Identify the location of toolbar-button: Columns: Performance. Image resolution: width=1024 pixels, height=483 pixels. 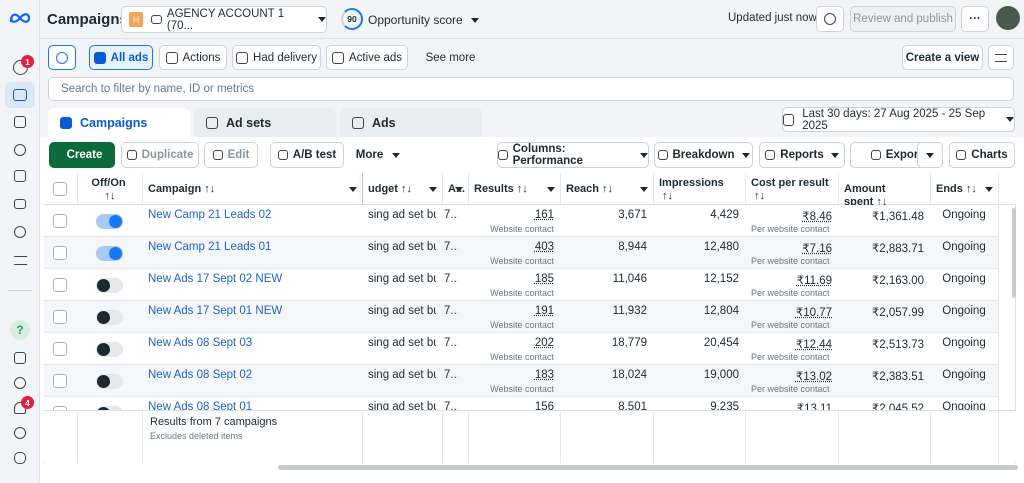
(573, 155).